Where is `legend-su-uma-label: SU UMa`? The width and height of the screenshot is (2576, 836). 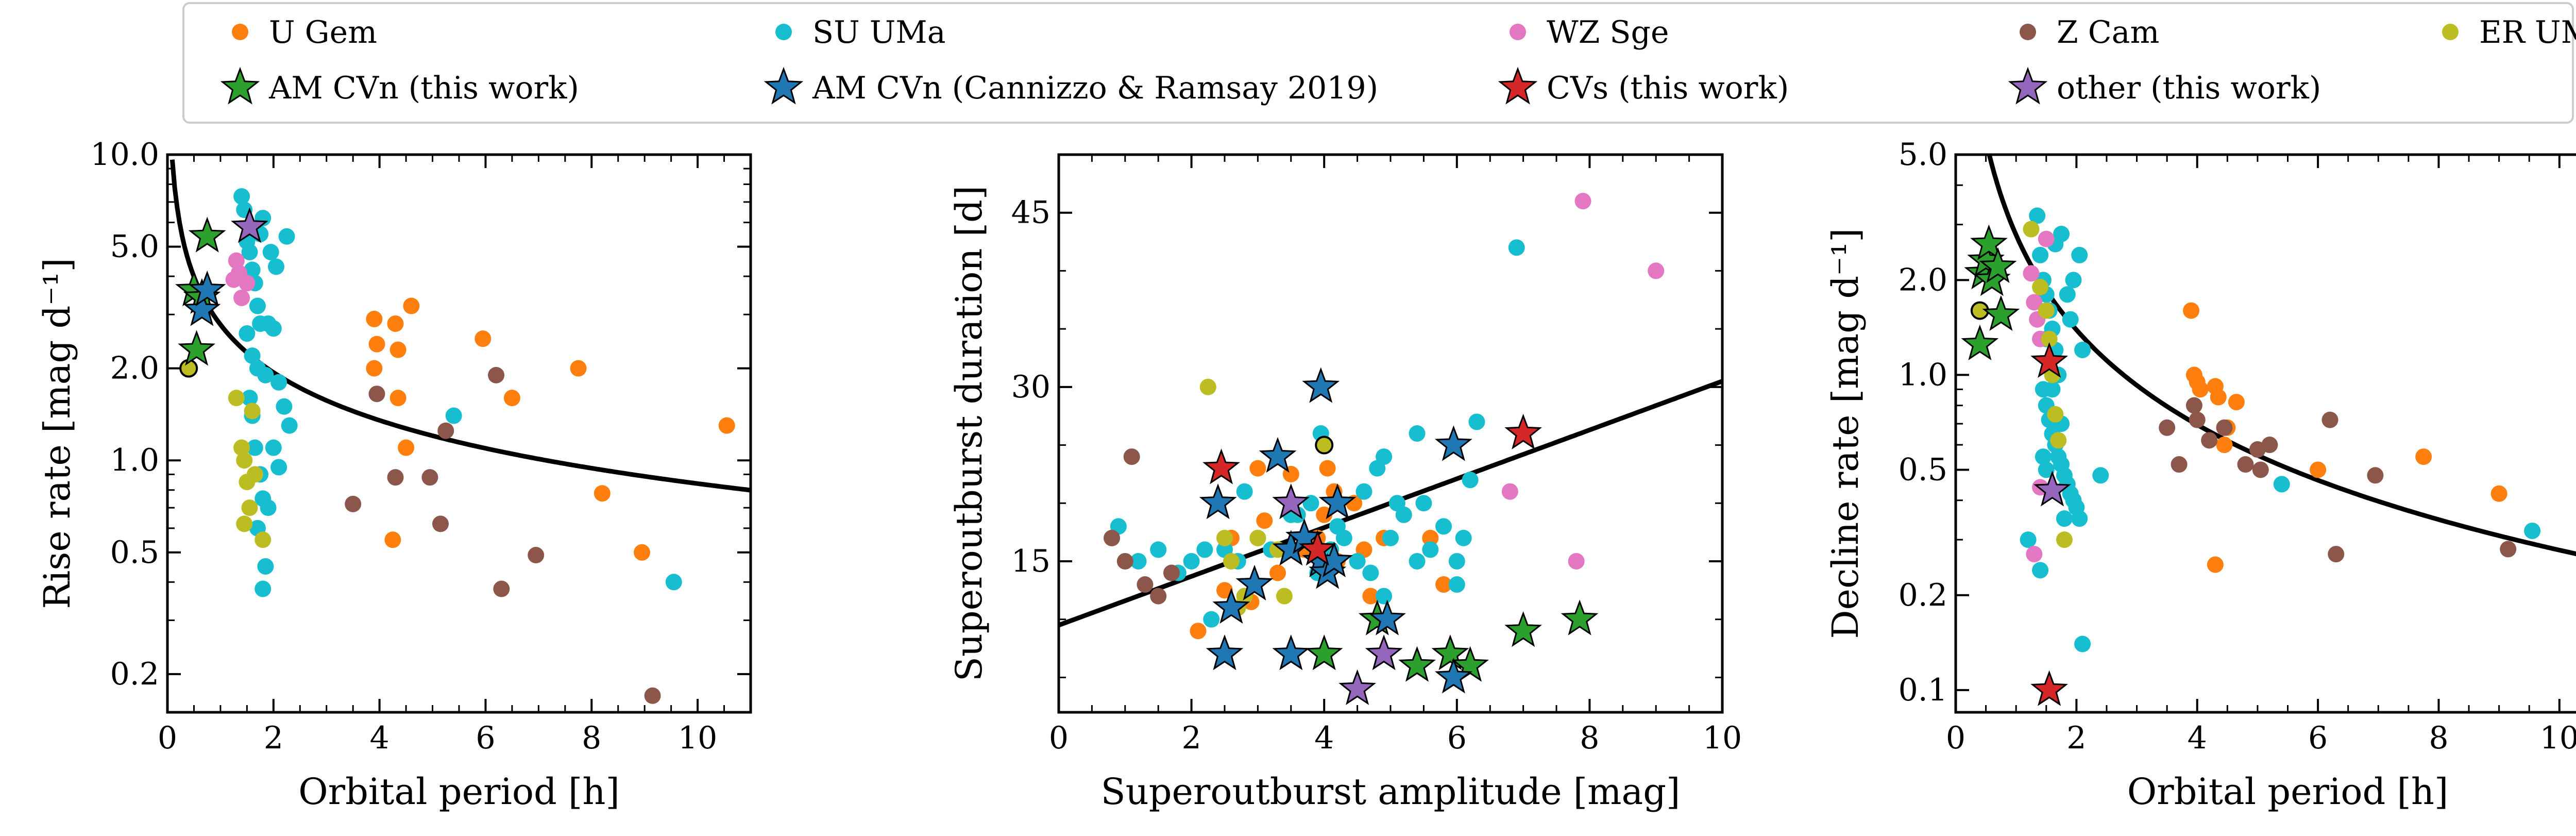
legend-su-uma-label: SU UMa is located at coordinates (879, 32).